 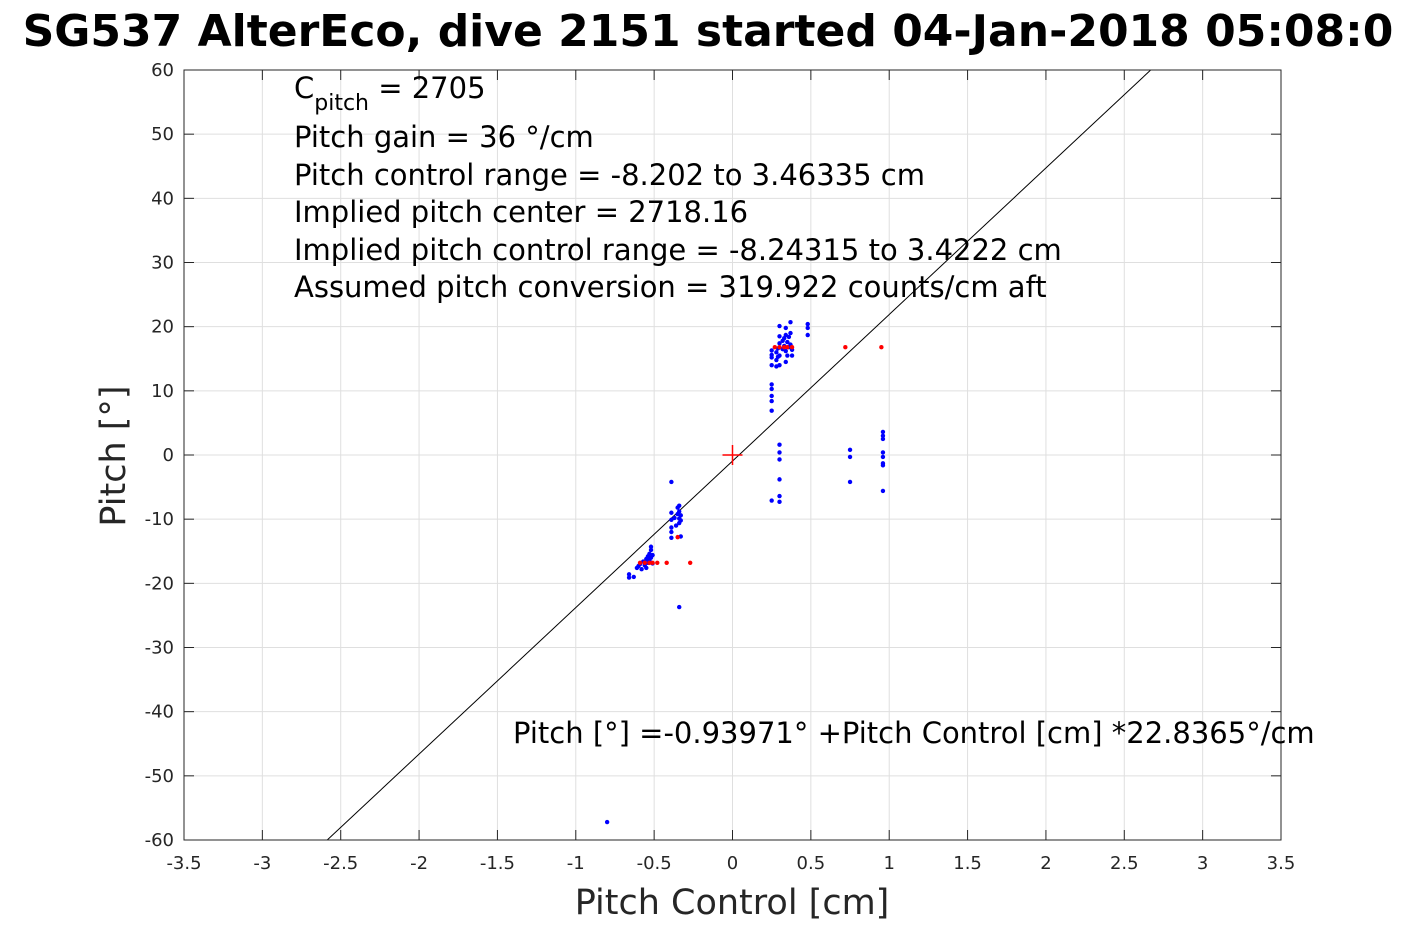 What do you see at coordinates (497, 863) in the screenshot?
I see `x-tick-label: -1.5` at bounding box center [497, 863].